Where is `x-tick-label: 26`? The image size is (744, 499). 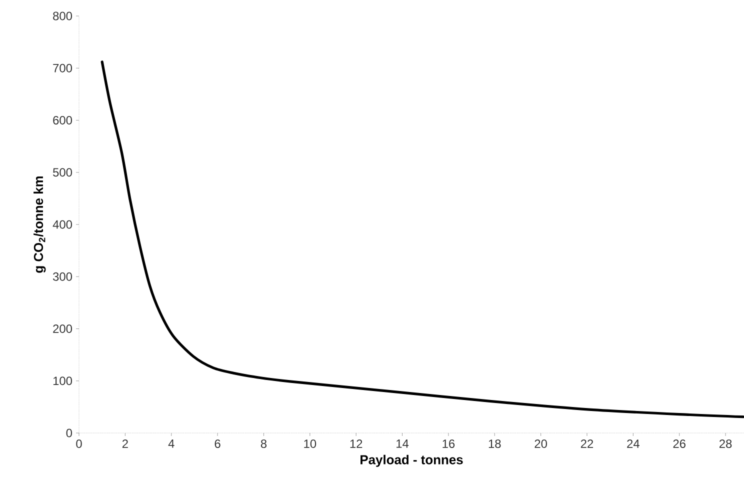 x-tick-label: 26 is located at coordinates (679, 444).